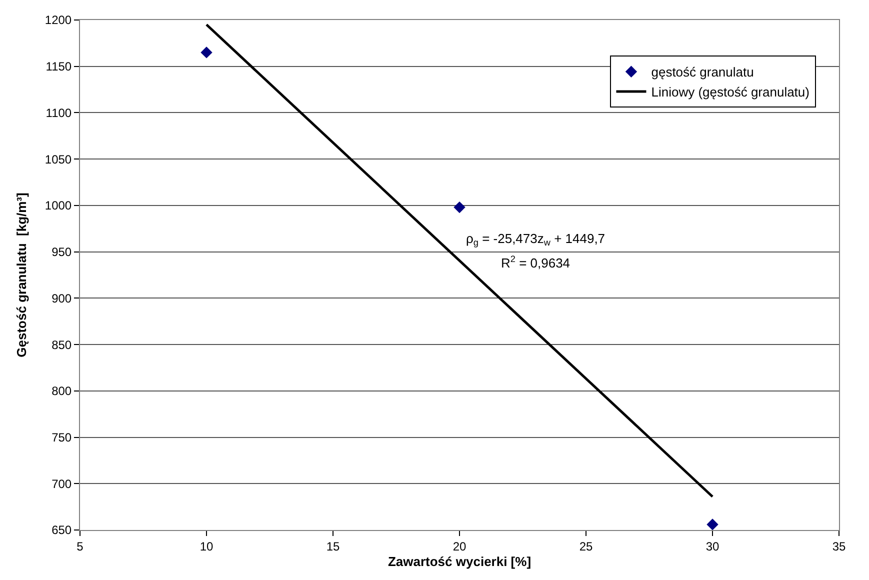 This screenshot has width=869, height=580. I want to click on y-tick-label: 850, so click(62, 345).